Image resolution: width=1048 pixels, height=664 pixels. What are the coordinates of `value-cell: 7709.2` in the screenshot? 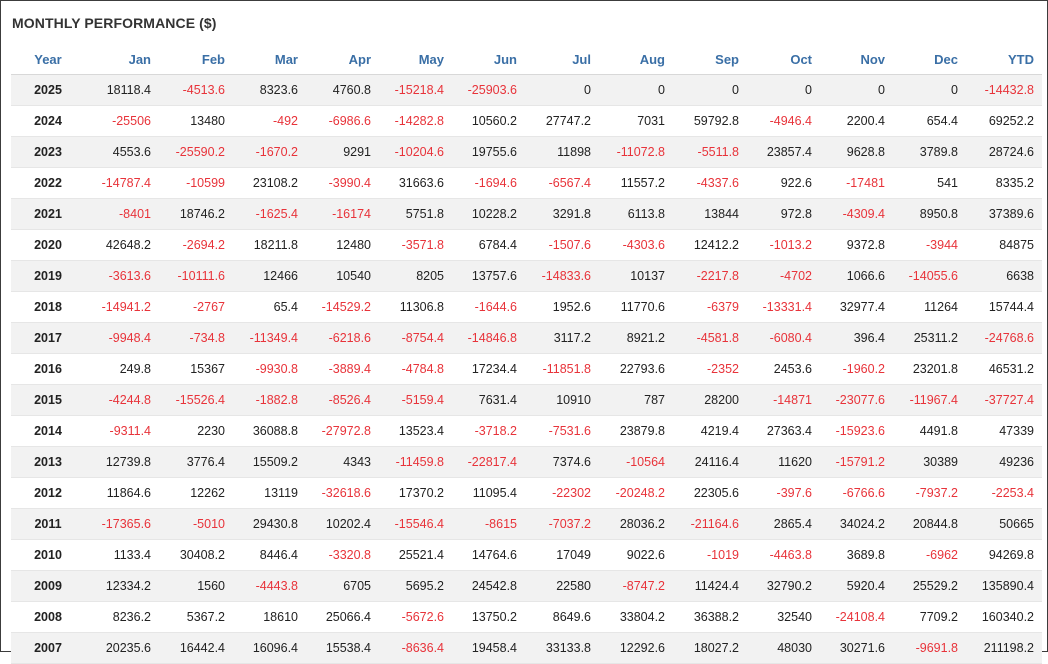 It's located at (929, 617).